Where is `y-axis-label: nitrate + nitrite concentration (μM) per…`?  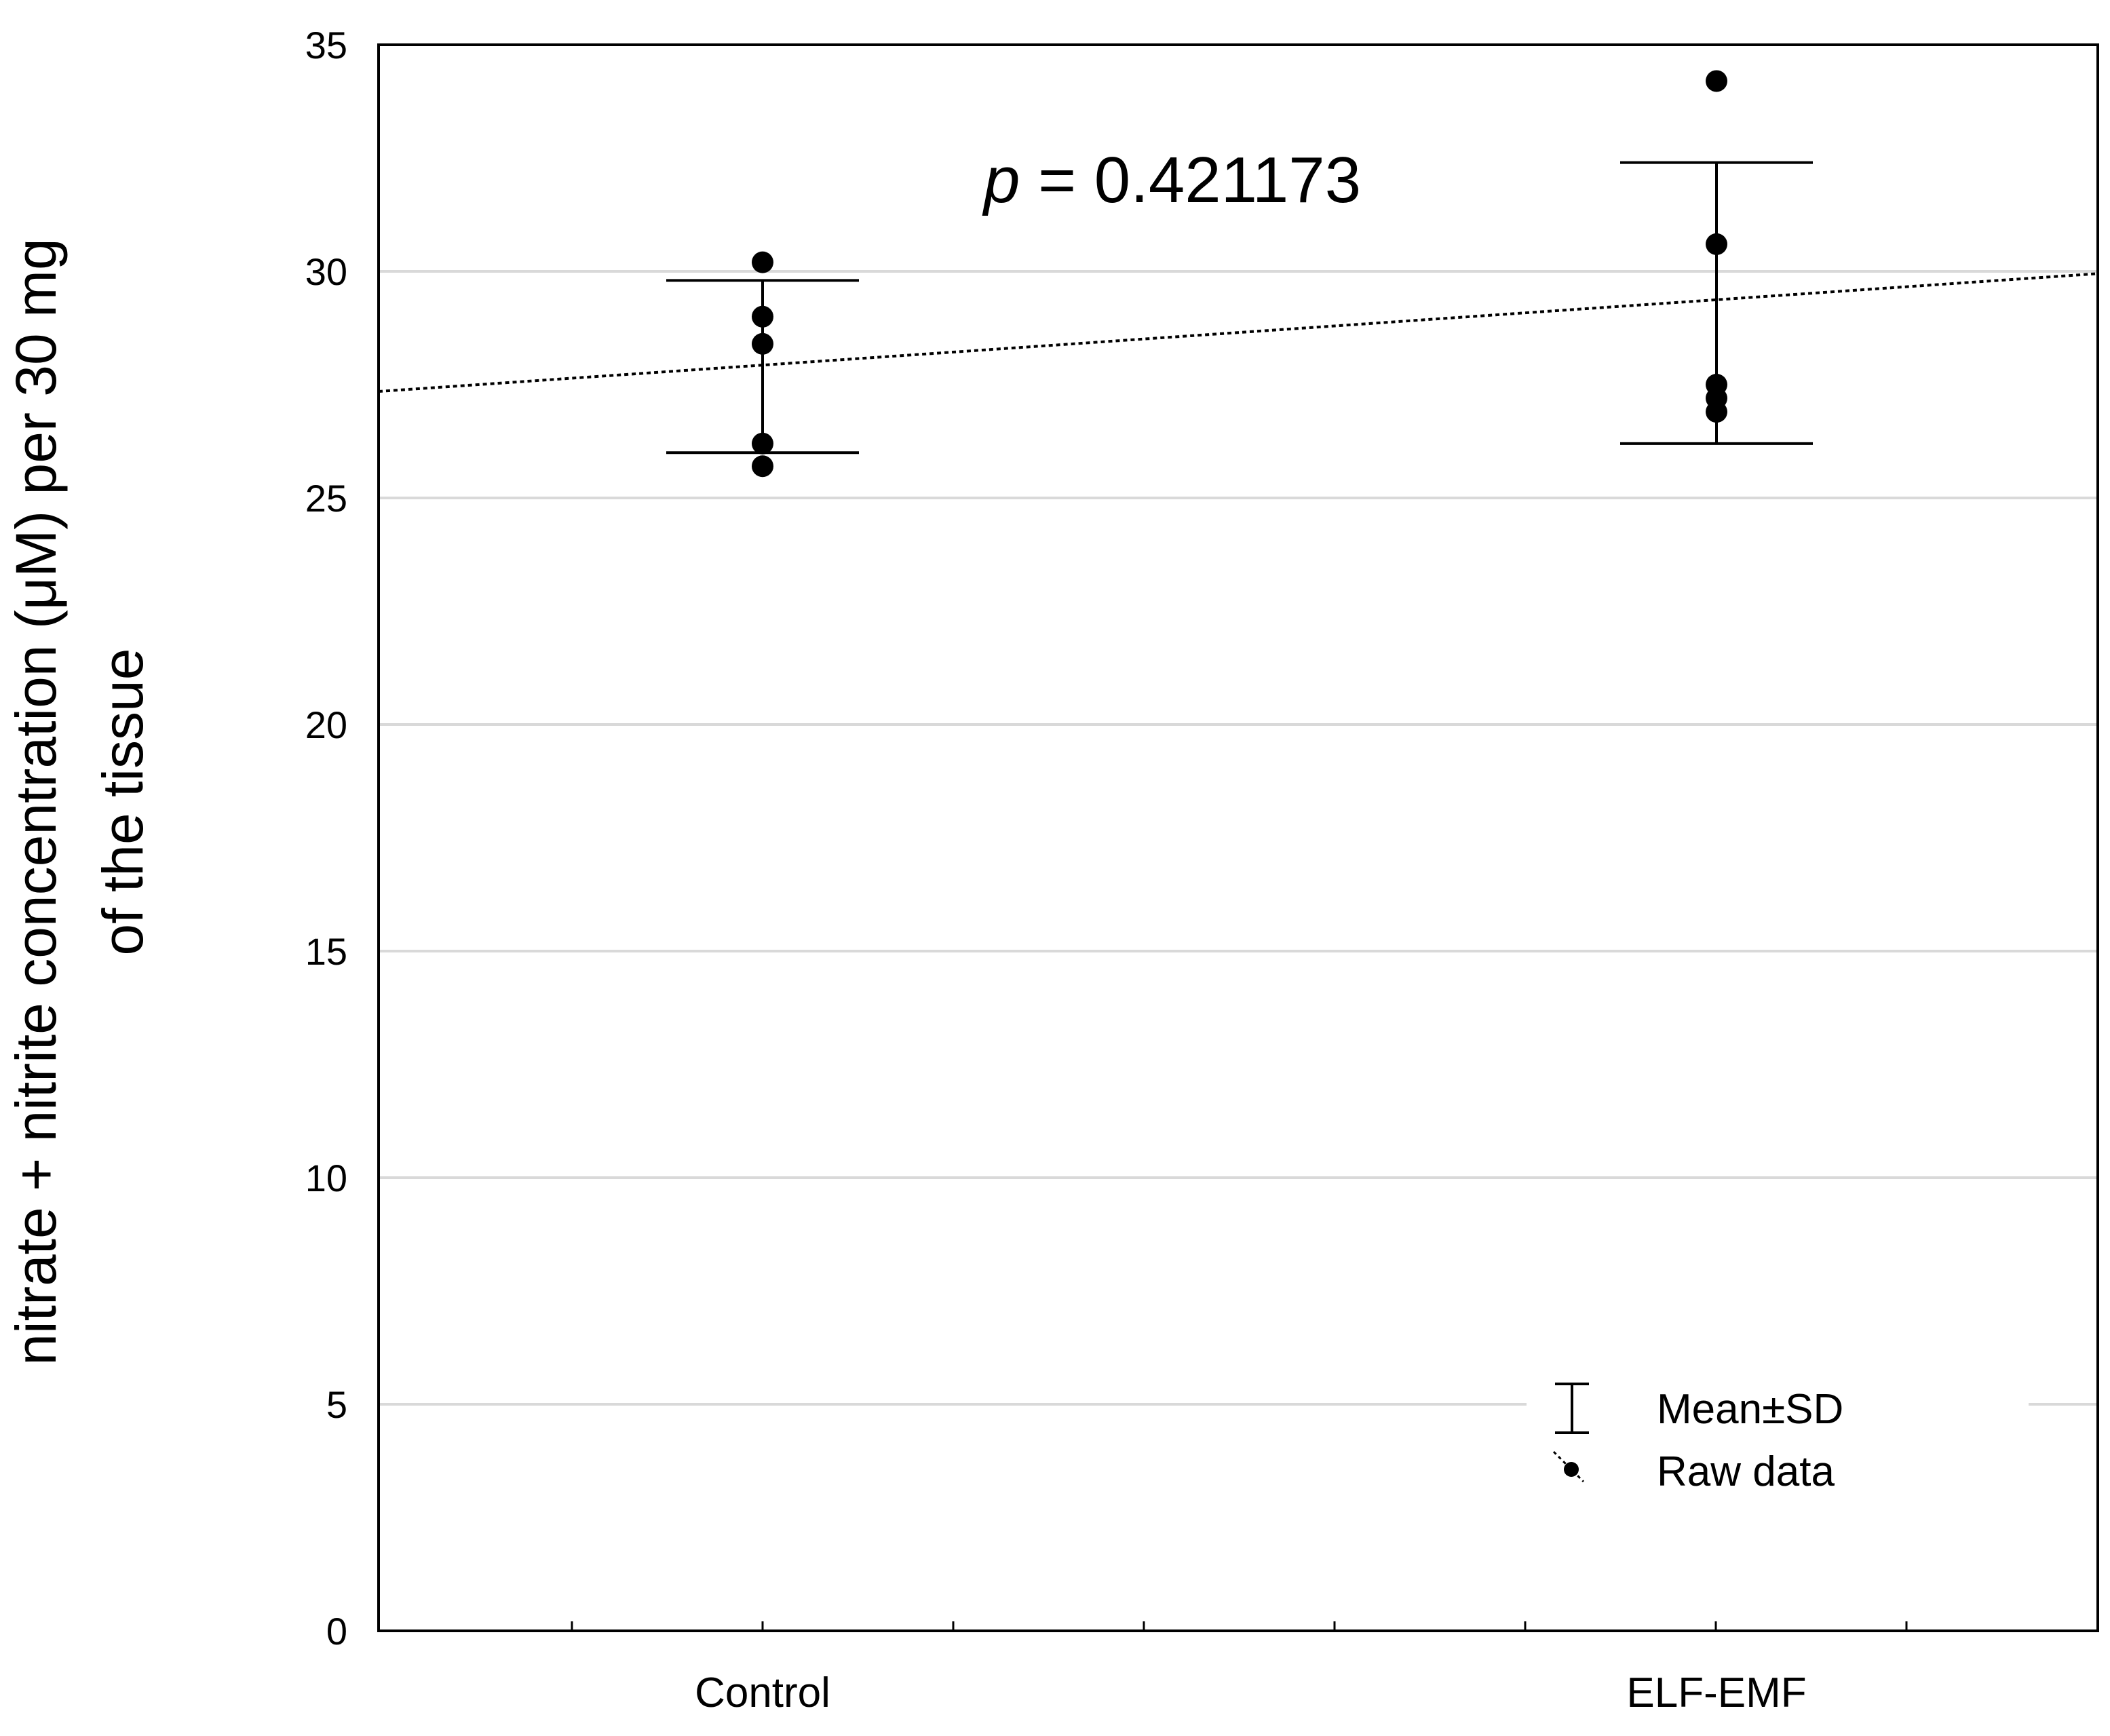
y-axis-label: nitrate + nitrite concentration (μM) per… is located at coordinates (79, 801).